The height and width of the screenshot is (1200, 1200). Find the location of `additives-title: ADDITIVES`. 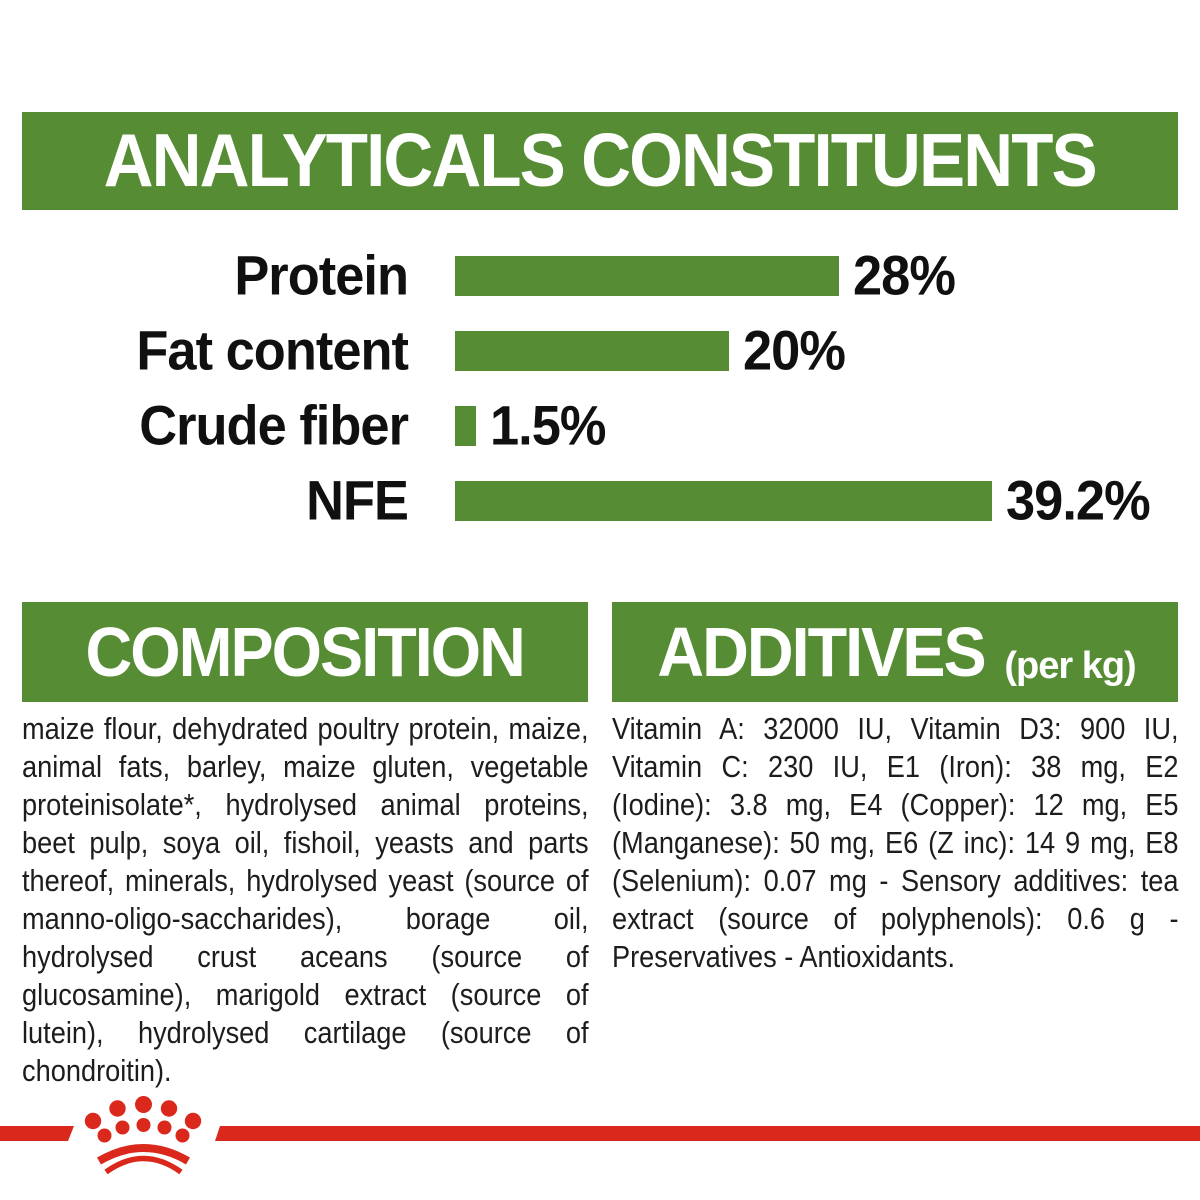

additives-title: ADDITIVES is located at coordinates (822, 652).